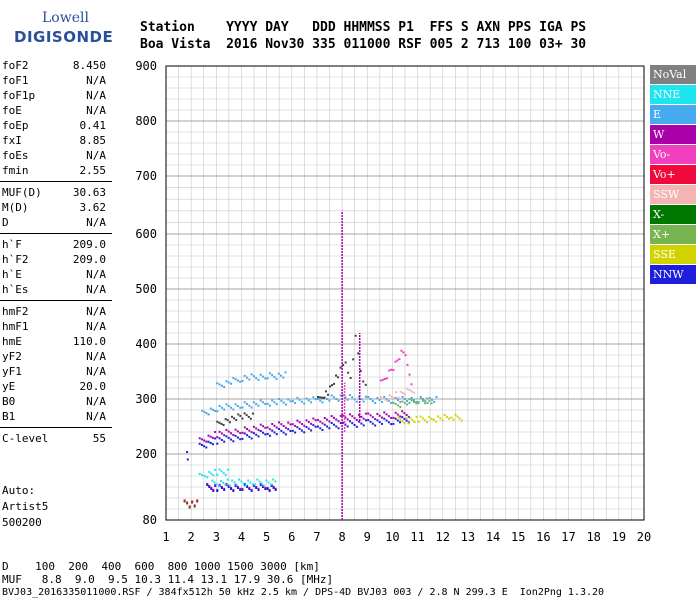  What do you see at coordinates (89, 341) in the screenshot?
I see `param-value: 110.0` at bounding box center [89, 341].